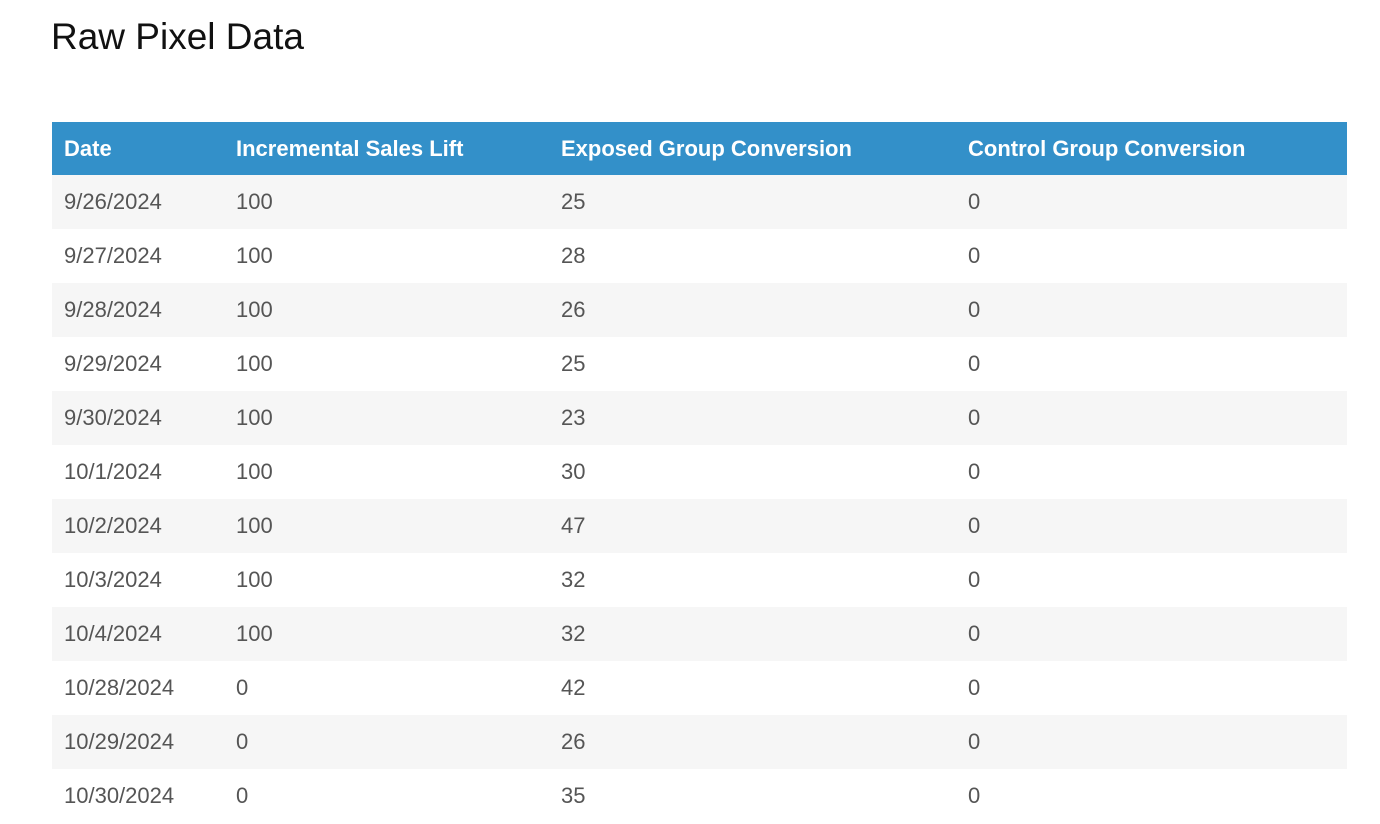 The height and width of the screenshot is (824, 1380). Describe the element at coordinates (386, 148) in the screenshot. I see `column-header: Incremental Sales Lift` at that location.